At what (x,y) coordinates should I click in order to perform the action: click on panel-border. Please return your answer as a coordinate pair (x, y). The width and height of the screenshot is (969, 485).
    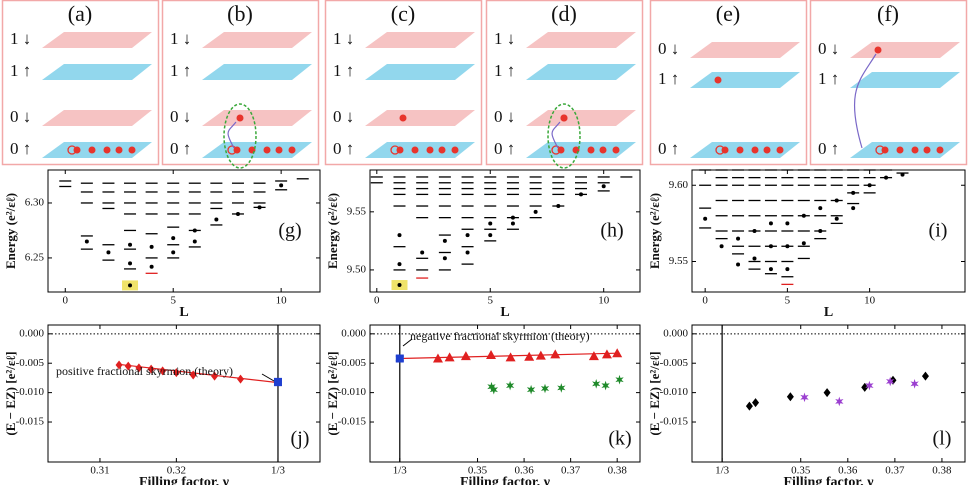
    Looking at the image, I should click on (403, 83).